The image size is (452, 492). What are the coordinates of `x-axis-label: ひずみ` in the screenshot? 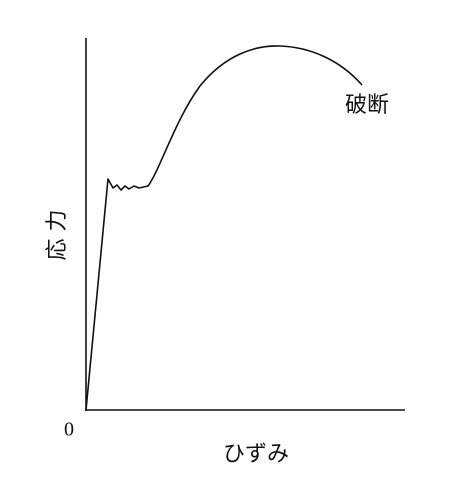 It's located at (256, 454).